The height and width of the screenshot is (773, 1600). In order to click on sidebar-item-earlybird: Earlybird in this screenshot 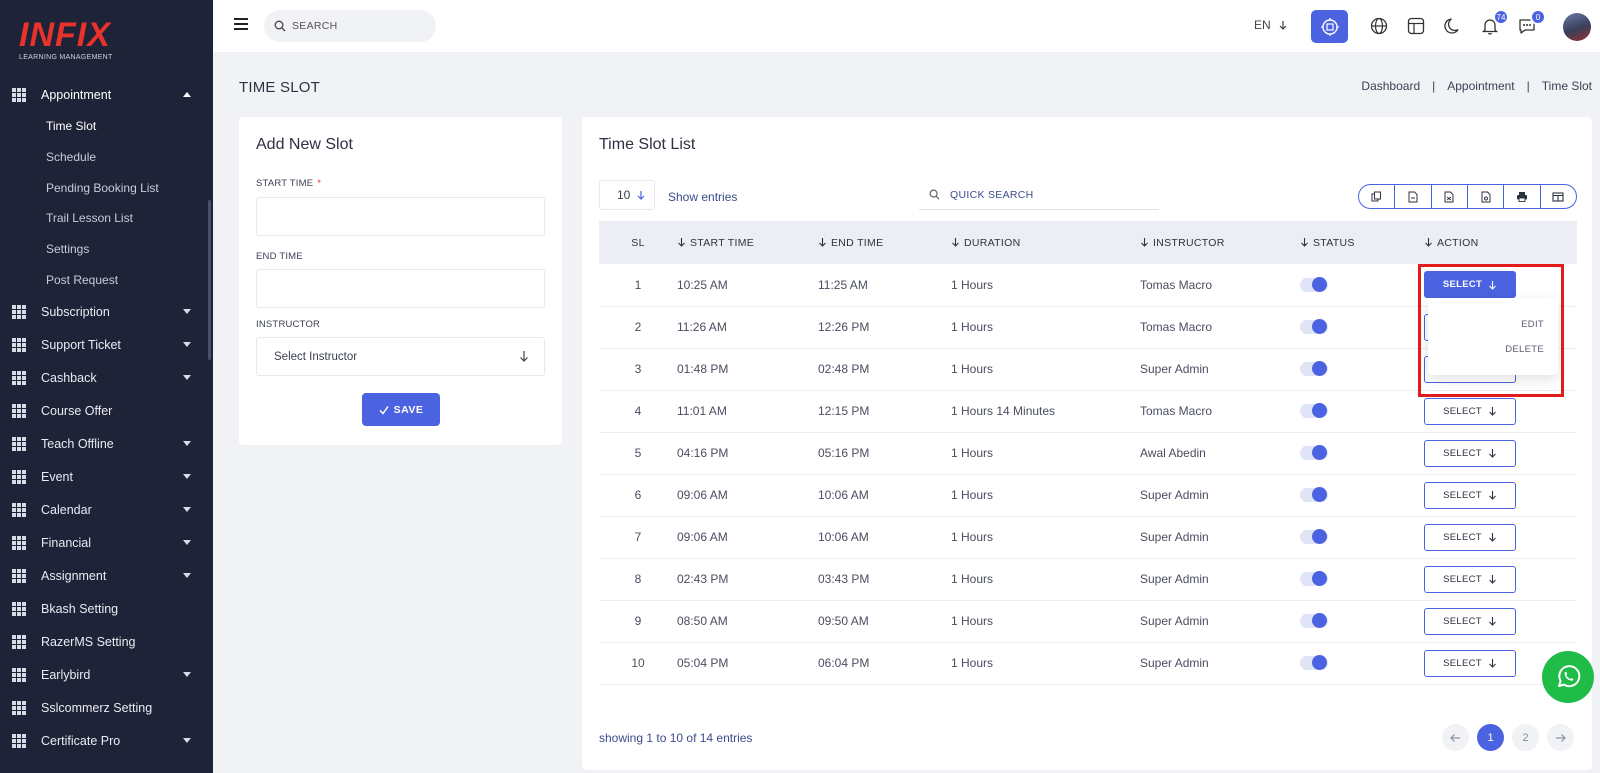, I will do `click(106, 674)`.